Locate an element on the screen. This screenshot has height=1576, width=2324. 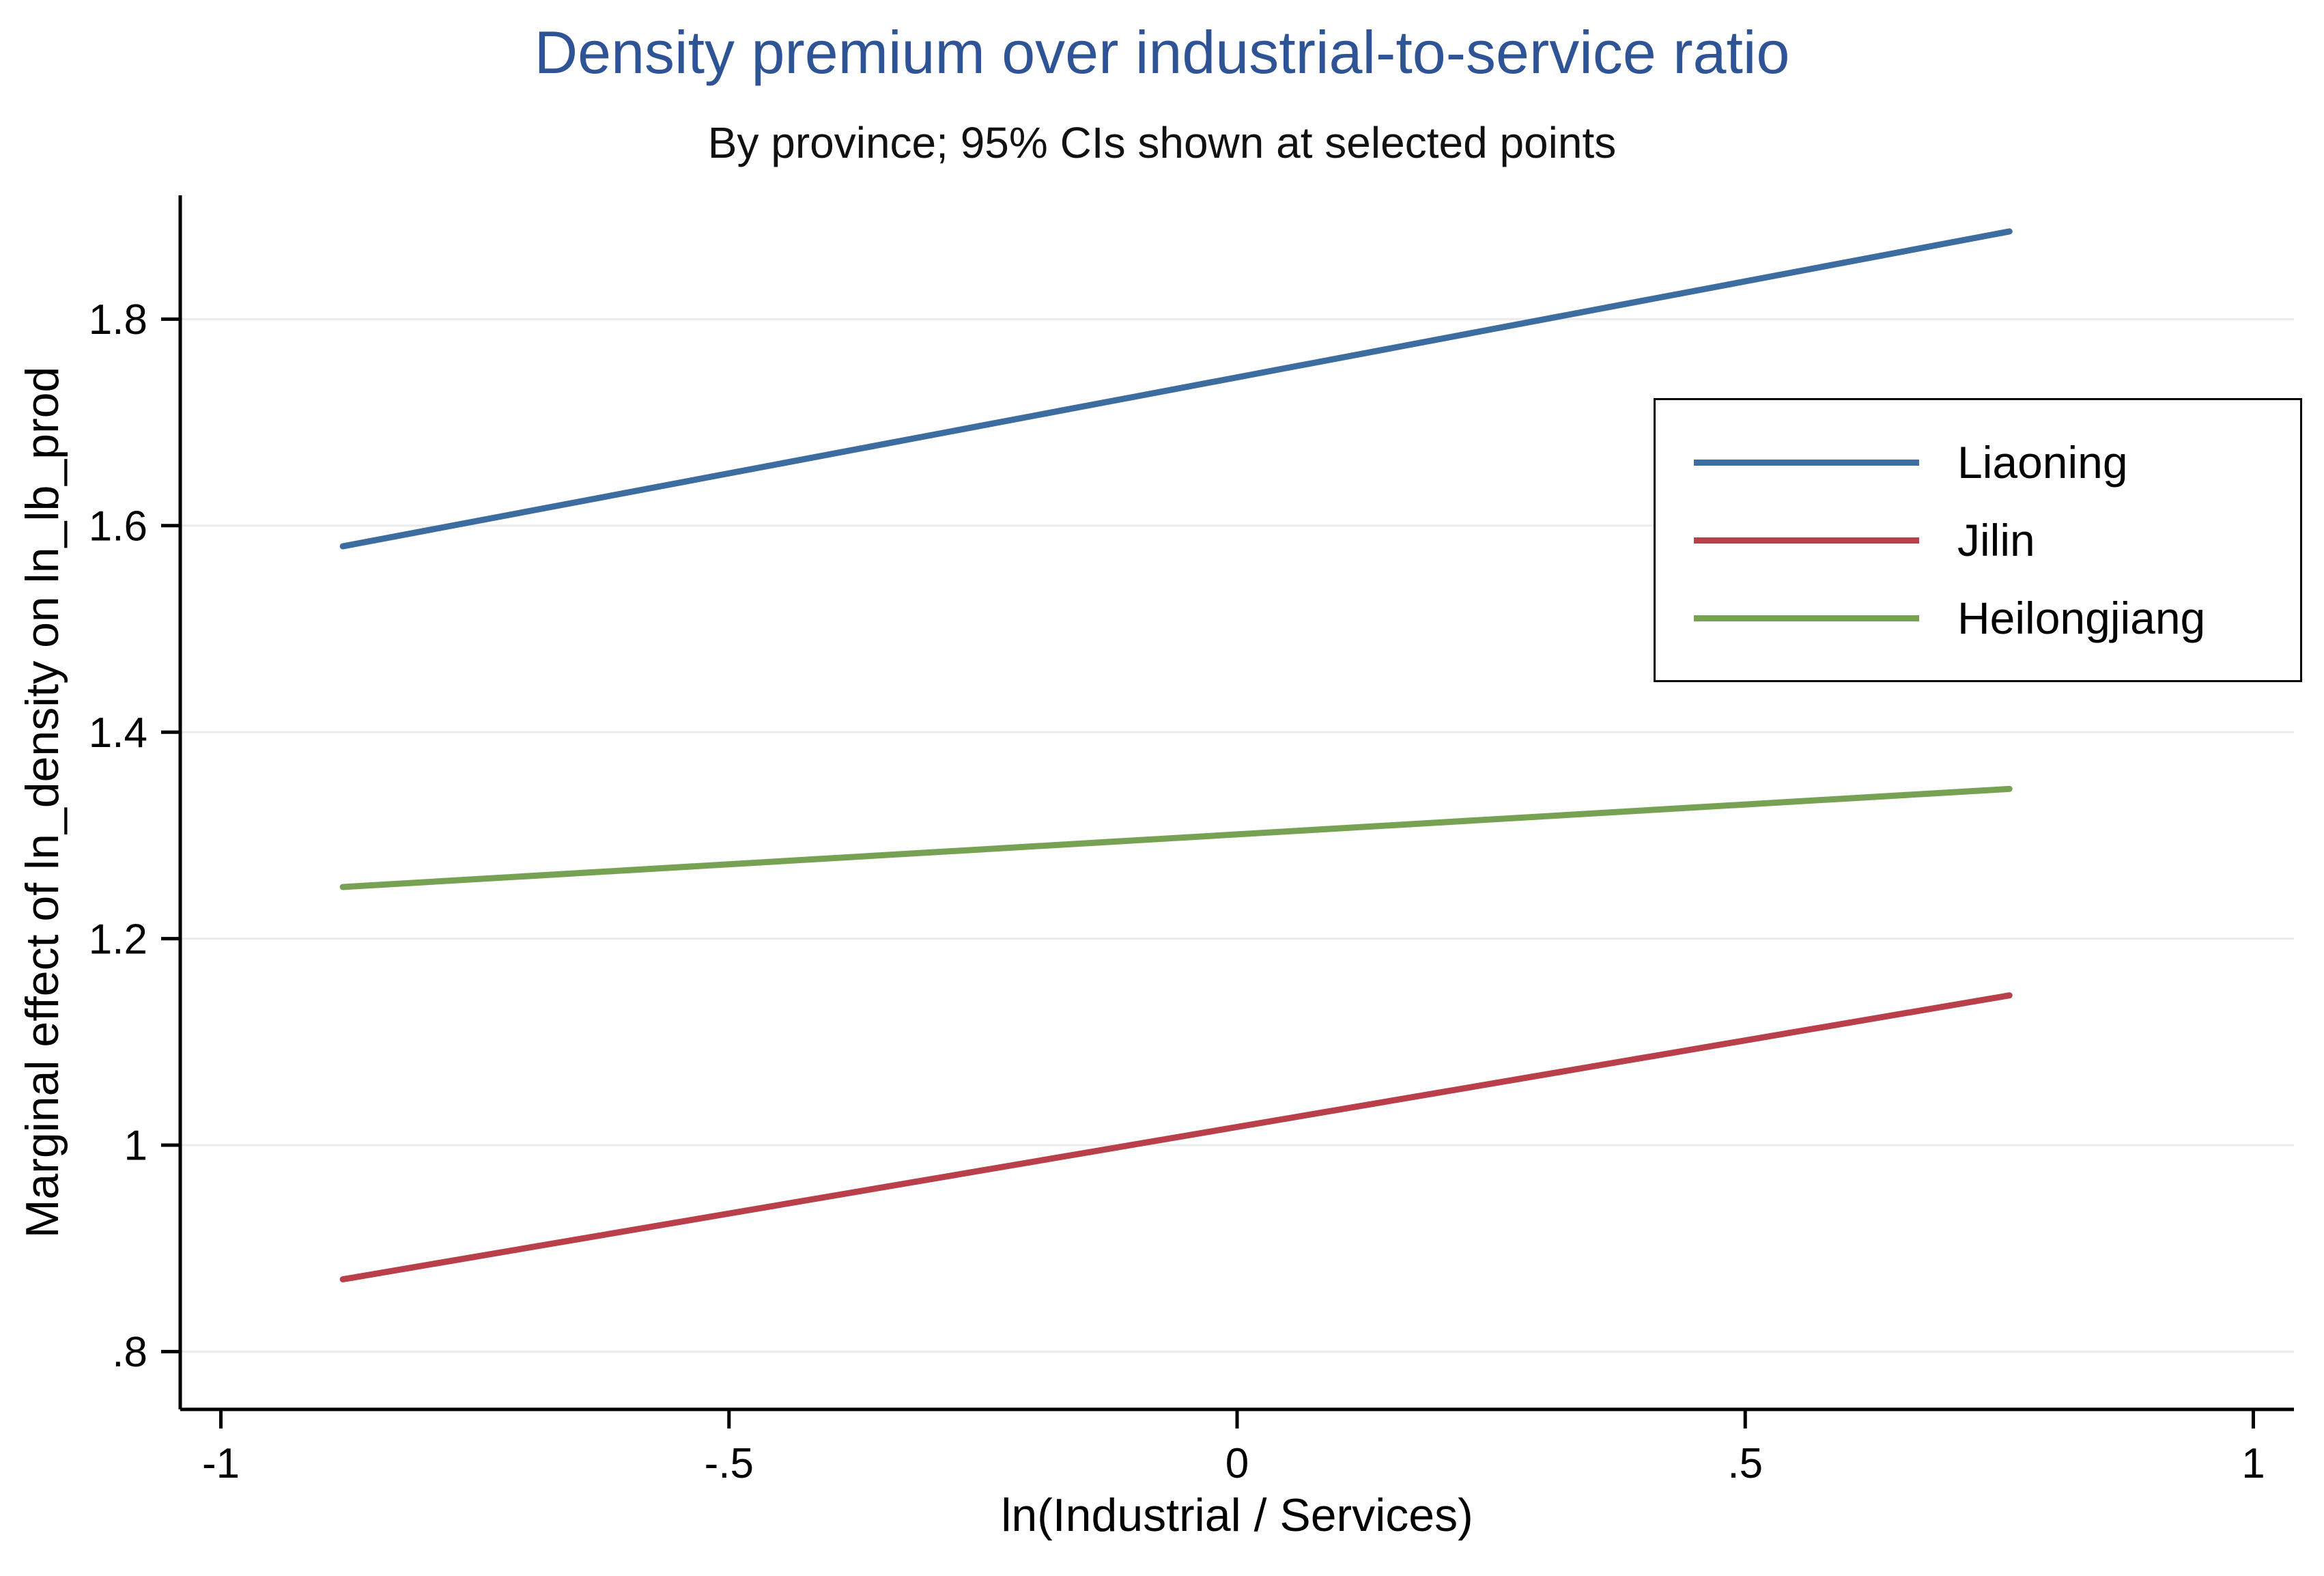
legend-item-liaoning: Liaoning is located at coordinates (1990, 462).